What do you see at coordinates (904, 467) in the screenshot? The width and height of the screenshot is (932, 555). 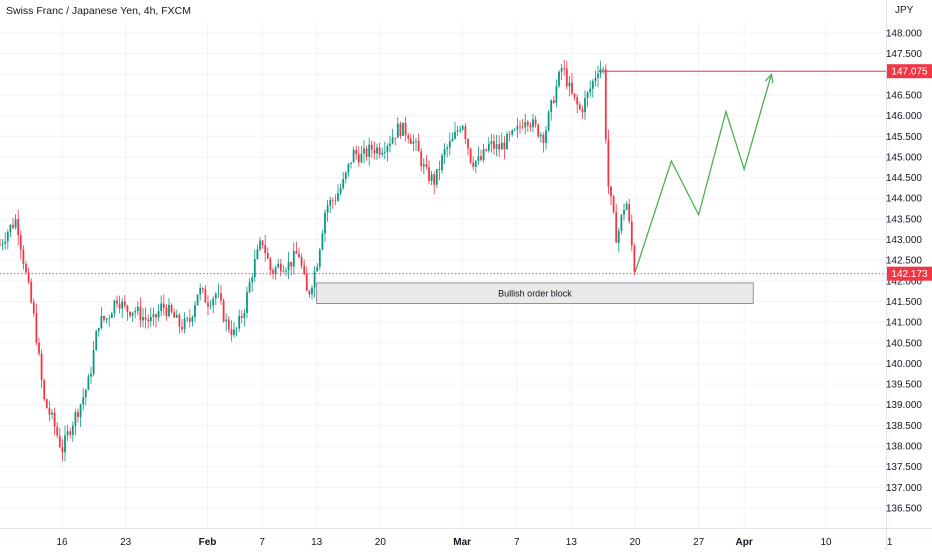 I see `y-tick-label: 137.500` at bounding box center [904, 467].